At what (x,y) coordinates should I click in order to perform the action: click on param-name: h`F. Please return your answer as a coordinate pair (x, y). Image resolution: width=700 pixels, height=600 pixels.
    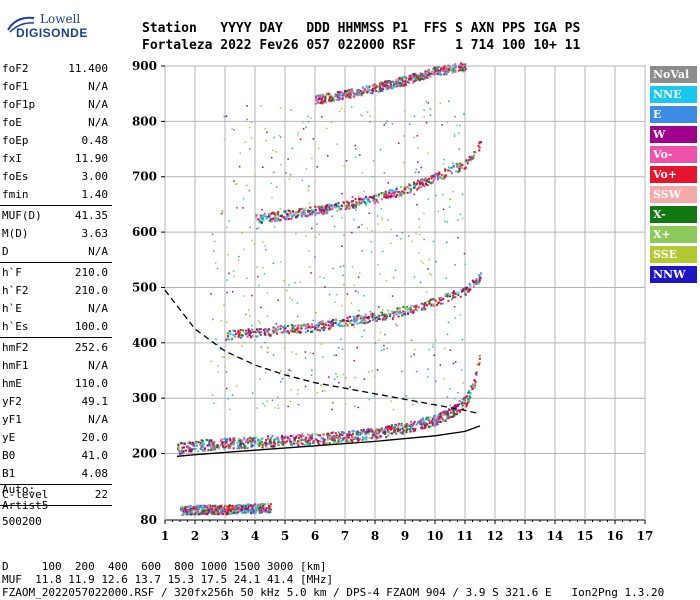
    Looking at the image, I should click on (12, 272).